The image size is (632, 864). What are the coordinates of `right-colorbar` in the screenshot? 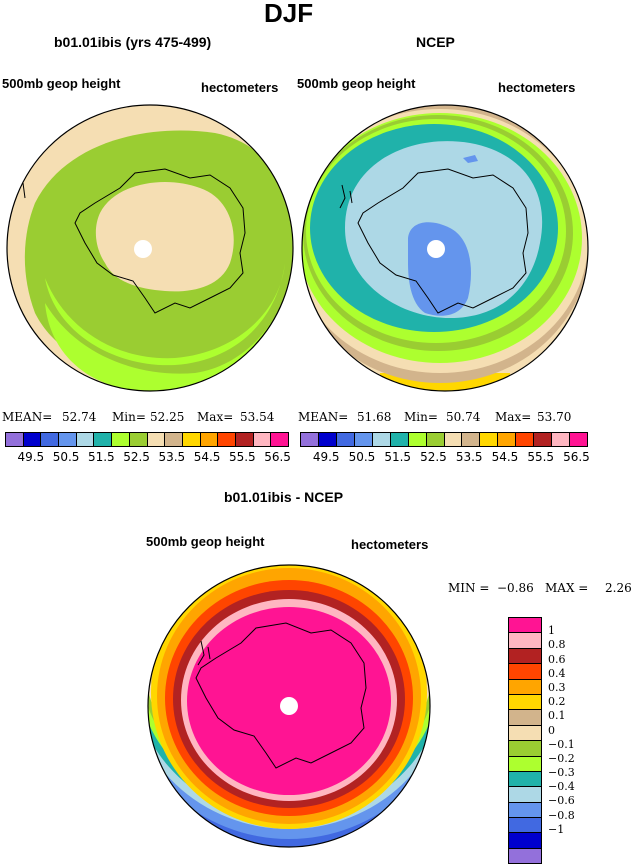 It's located at (444, 439).